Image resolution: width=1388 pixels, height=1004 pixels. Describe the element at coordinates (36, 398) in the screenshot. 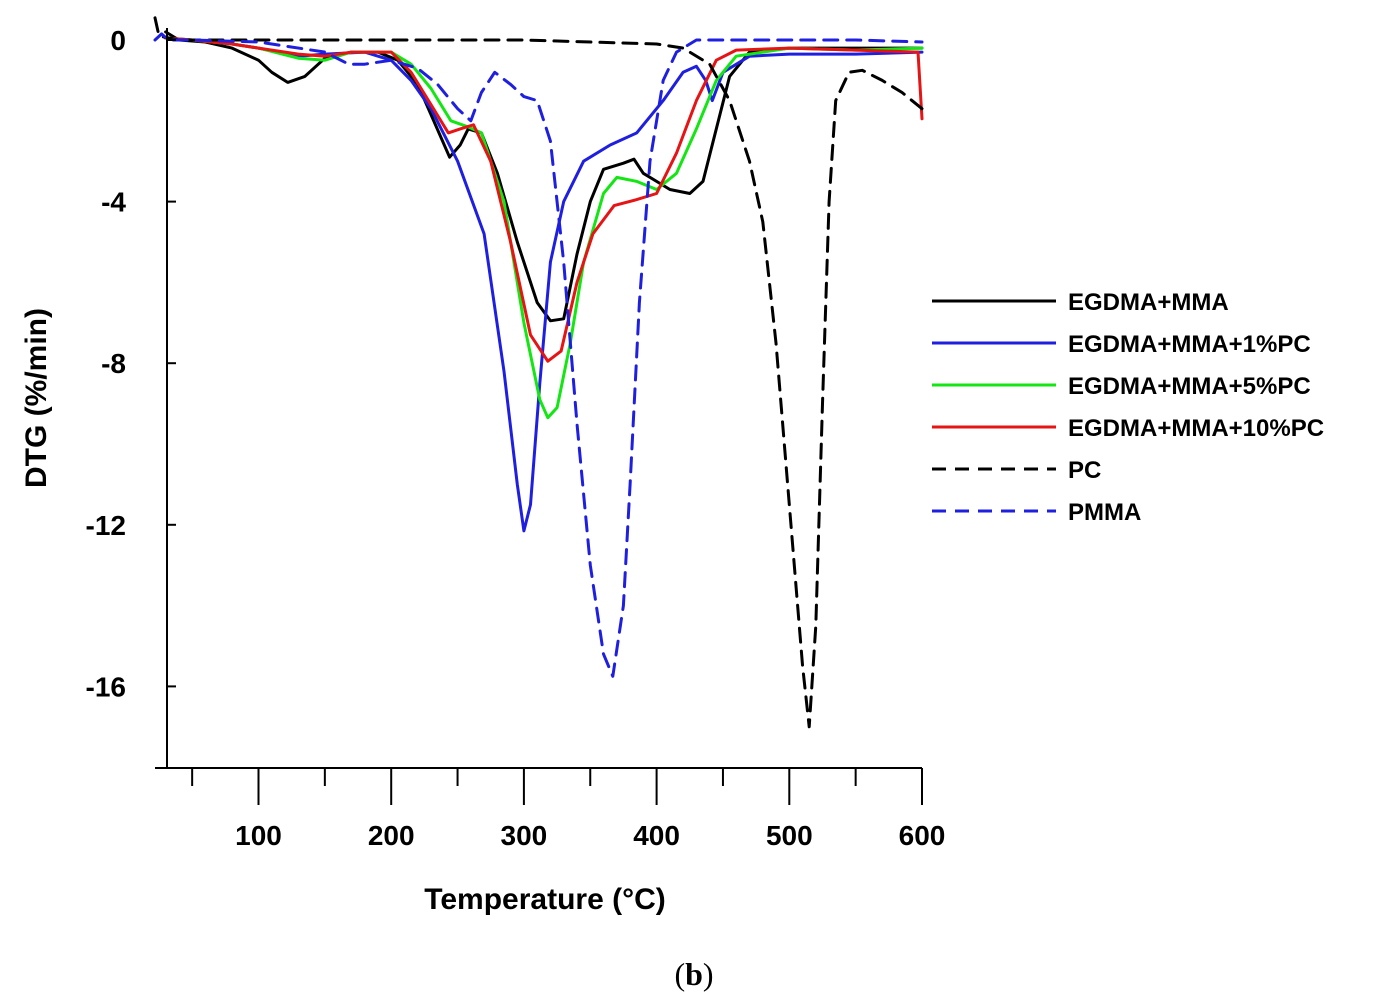

I see `y-axis-title: DTG (%/min)` at that location.